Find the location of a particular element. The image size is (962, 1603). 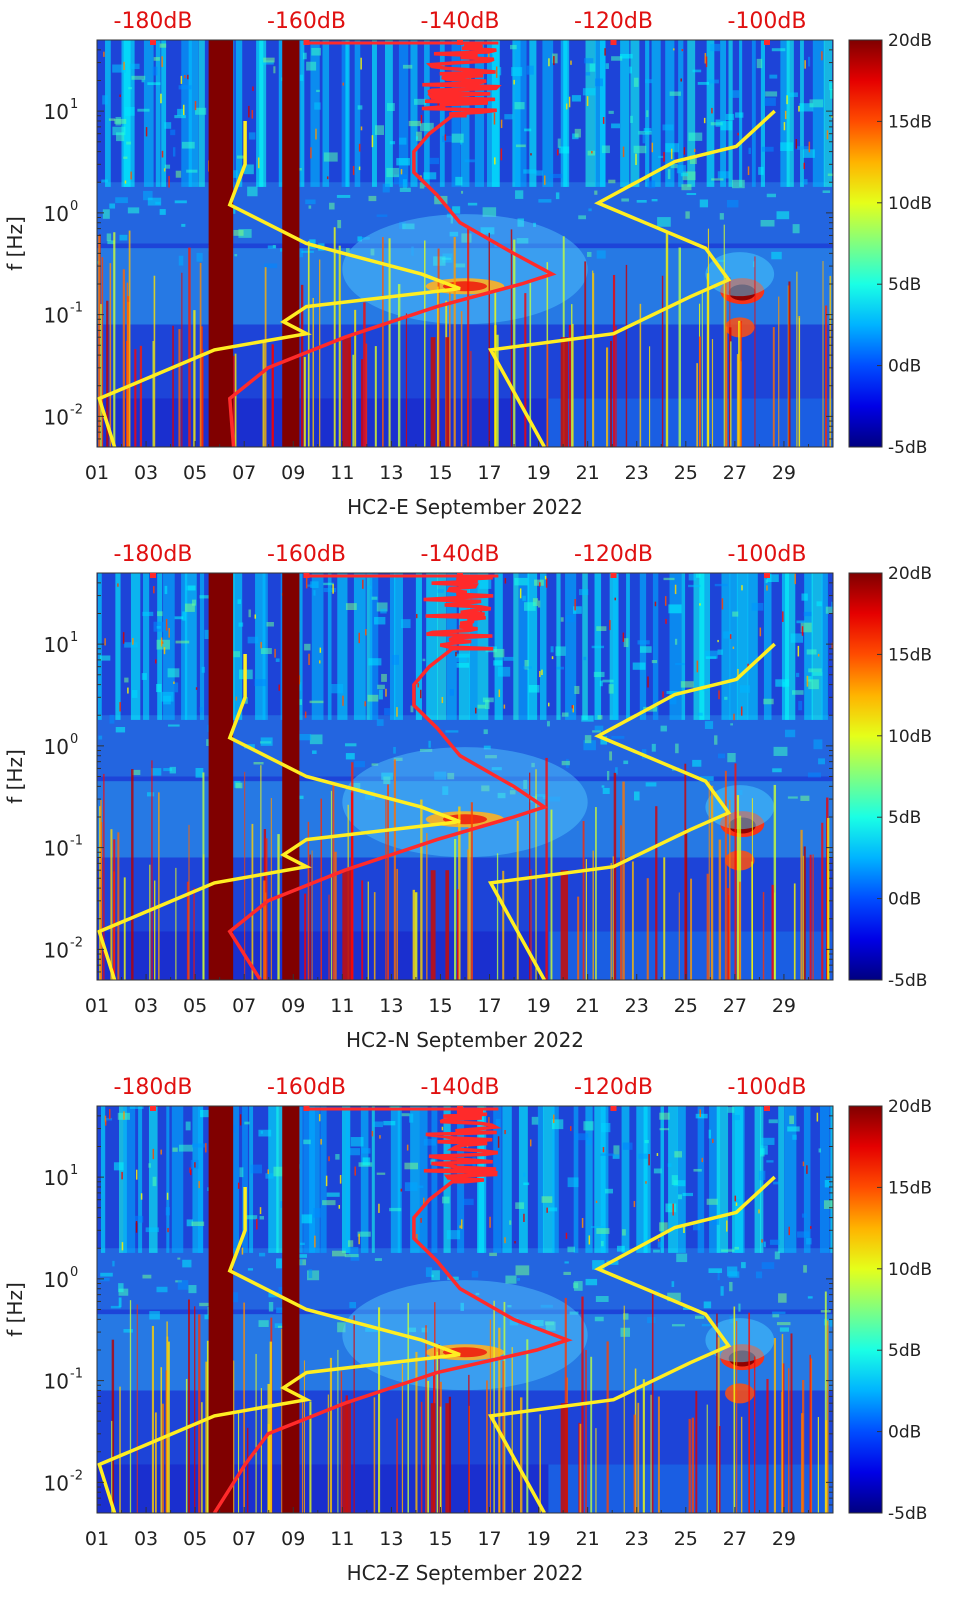

x-tick-label: 05 is located at coordinates (195, 473).